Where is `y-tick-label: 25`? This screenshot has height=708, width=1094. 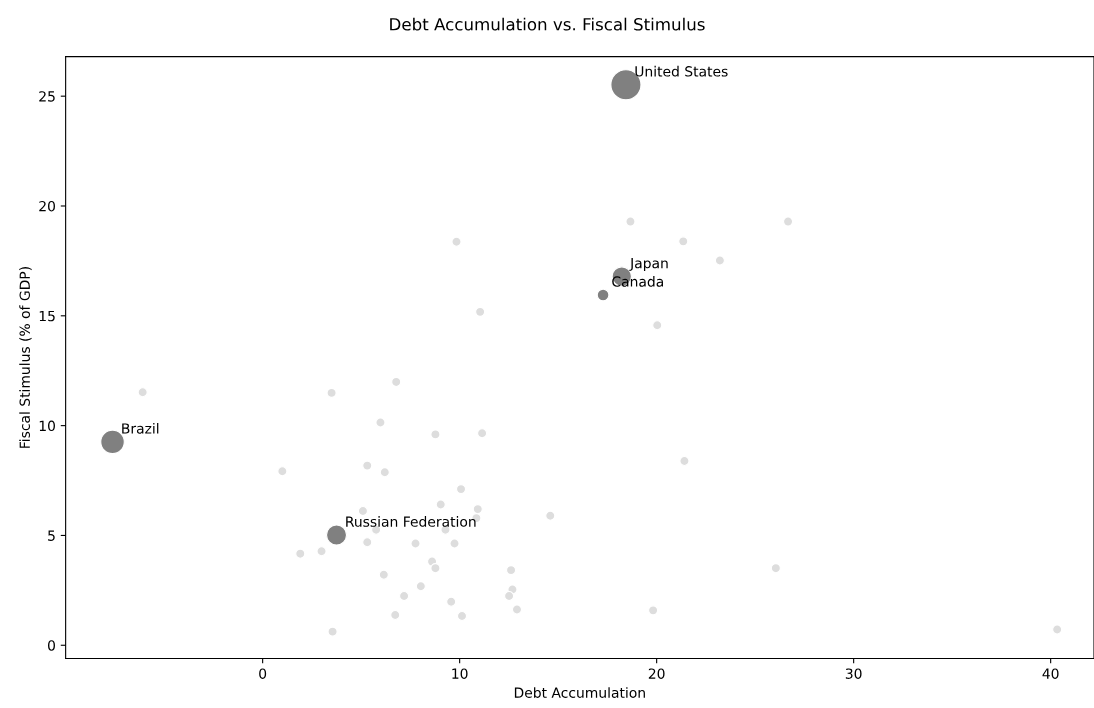 y-tick-label: 25 is located at coordinates (47, 96).